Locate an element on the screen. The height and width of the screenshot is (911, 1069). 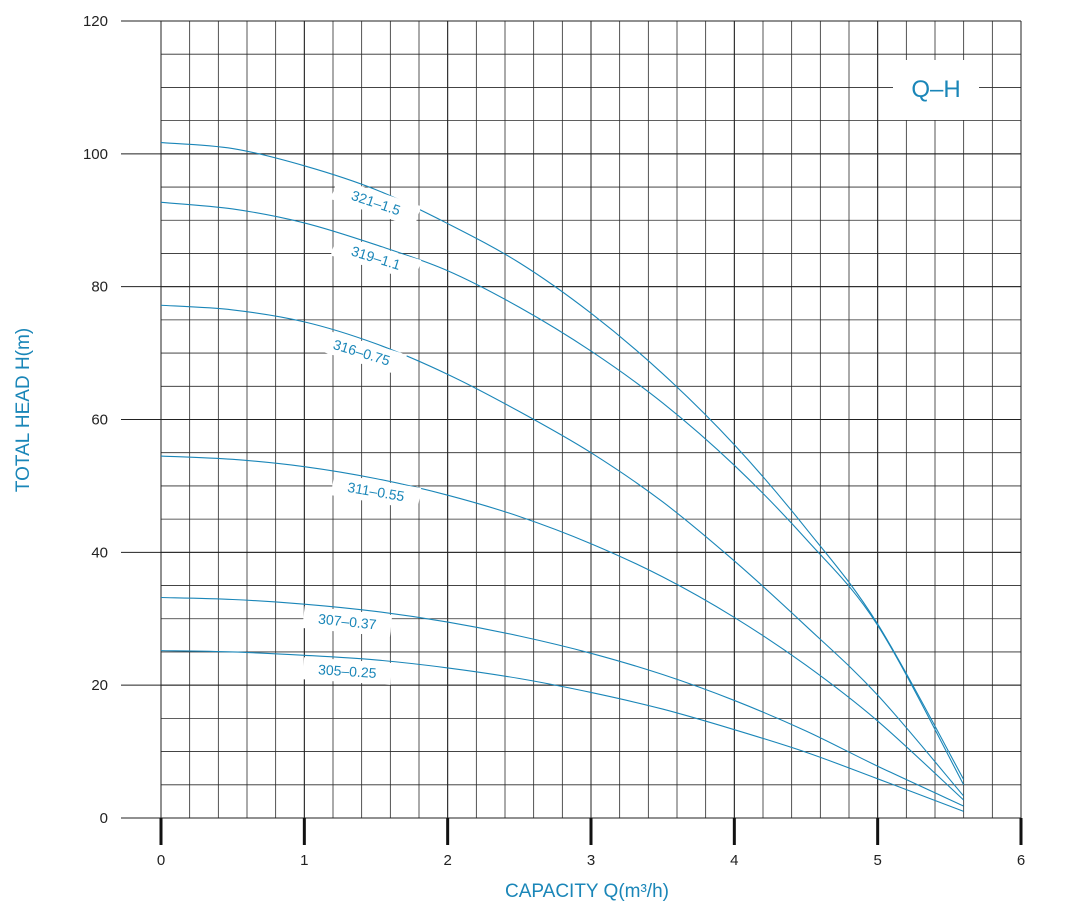
y-axis-title: TOTAL HEAD H(m) is located at coordinates (23, 410).